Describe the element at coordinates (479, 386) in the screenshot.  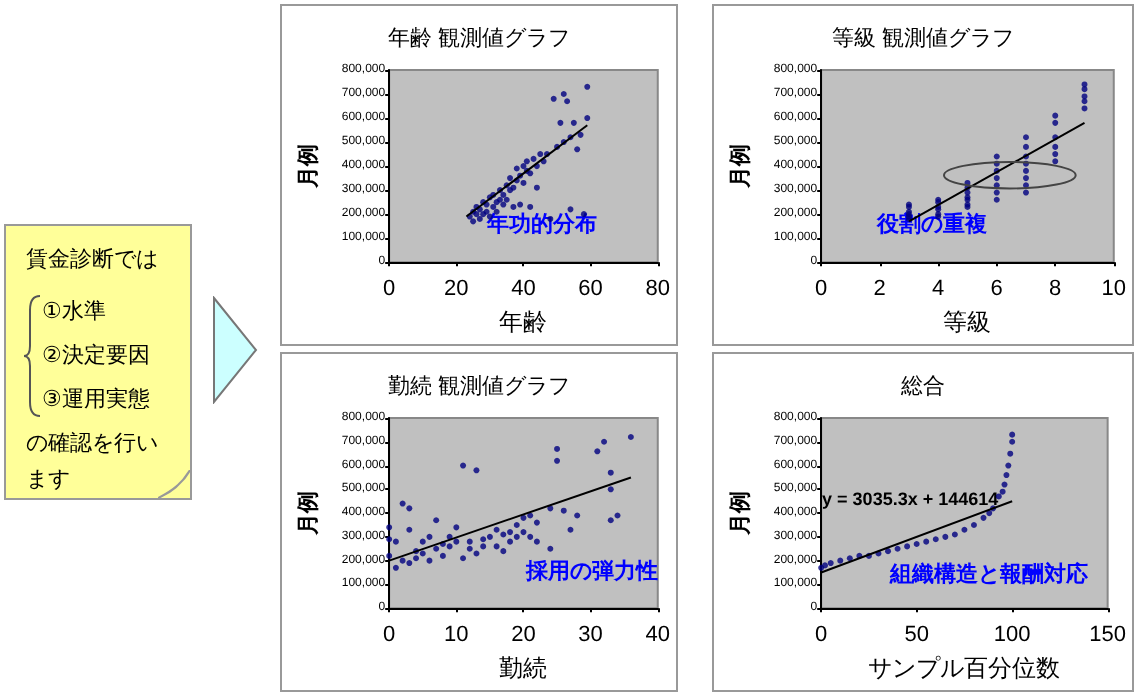
I see `chart-title: 勤続 観測値グラフ` at that location.